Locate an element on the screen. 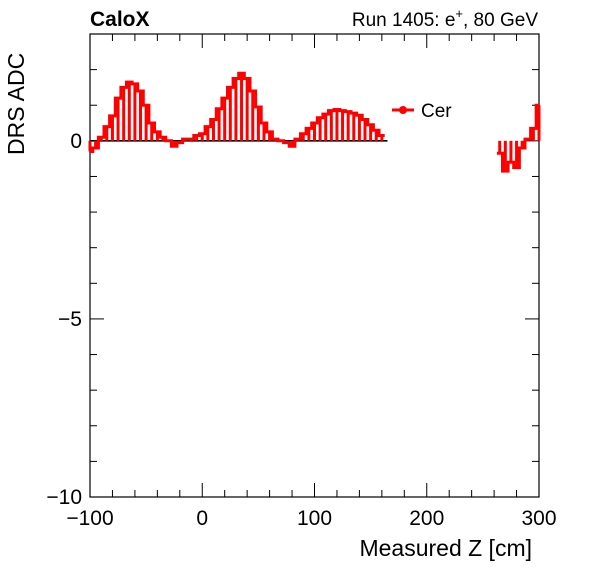  y-tick-label: 0 is located at coordinates (76, 141).